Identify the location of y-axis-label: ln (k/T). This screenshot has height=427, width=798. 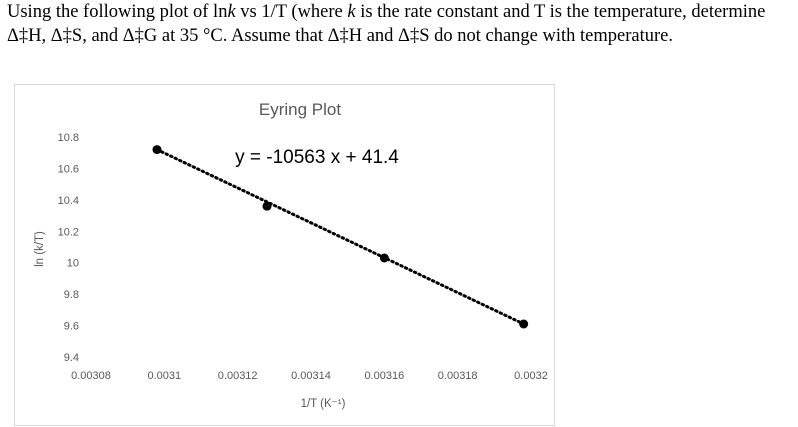
(40, 249).